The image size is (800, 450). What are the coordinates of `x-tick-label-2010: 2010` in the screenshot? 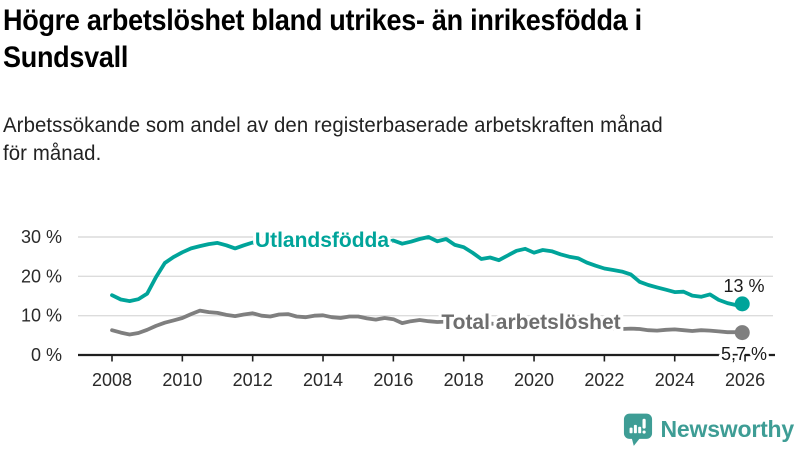 It's located at (182, 380).